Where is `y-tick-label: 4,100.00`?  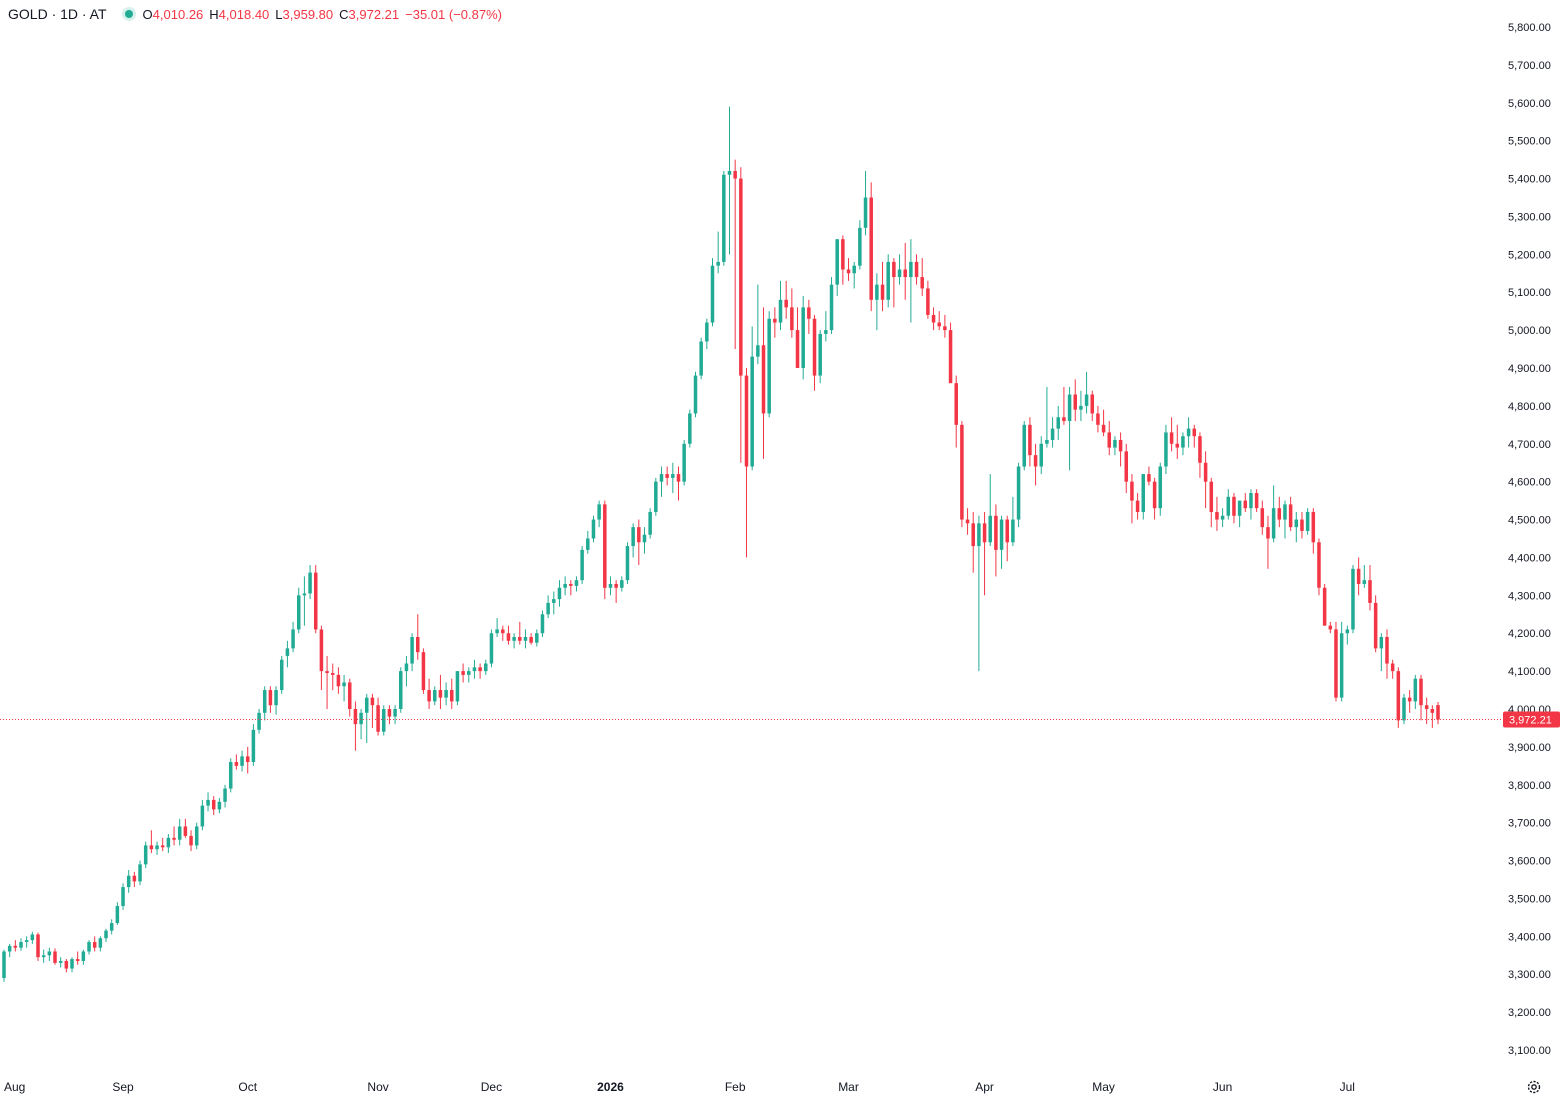
y-tick-label: 4,100.00 is located at coordinates (1529, 672).